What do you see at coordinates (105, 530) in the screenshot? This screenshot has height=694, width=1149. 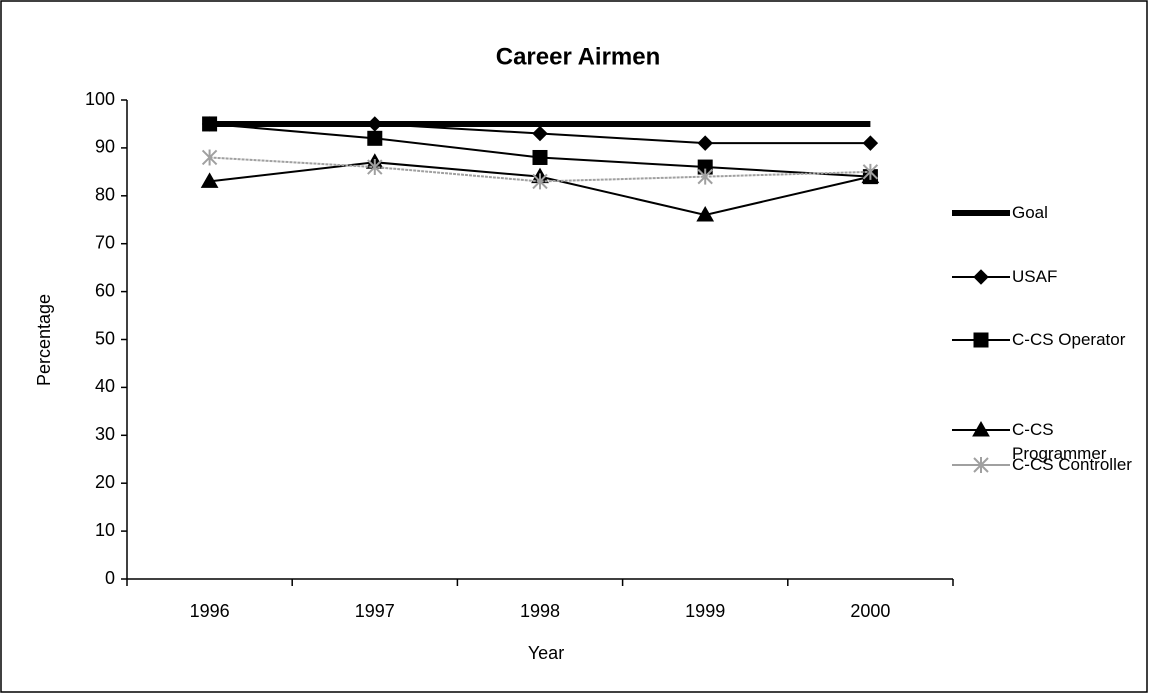 I see `y-tick-label: 10` at bounding box center [105, 530].